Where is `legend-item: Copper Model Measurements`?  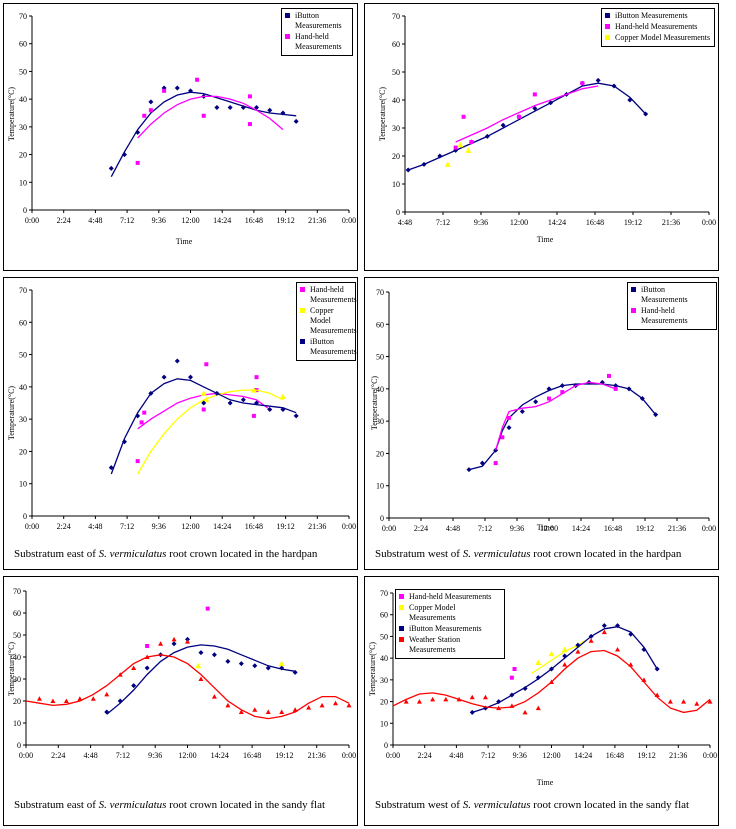
legend-item: Copper Model Measurements is located at coordinates (328, 321).